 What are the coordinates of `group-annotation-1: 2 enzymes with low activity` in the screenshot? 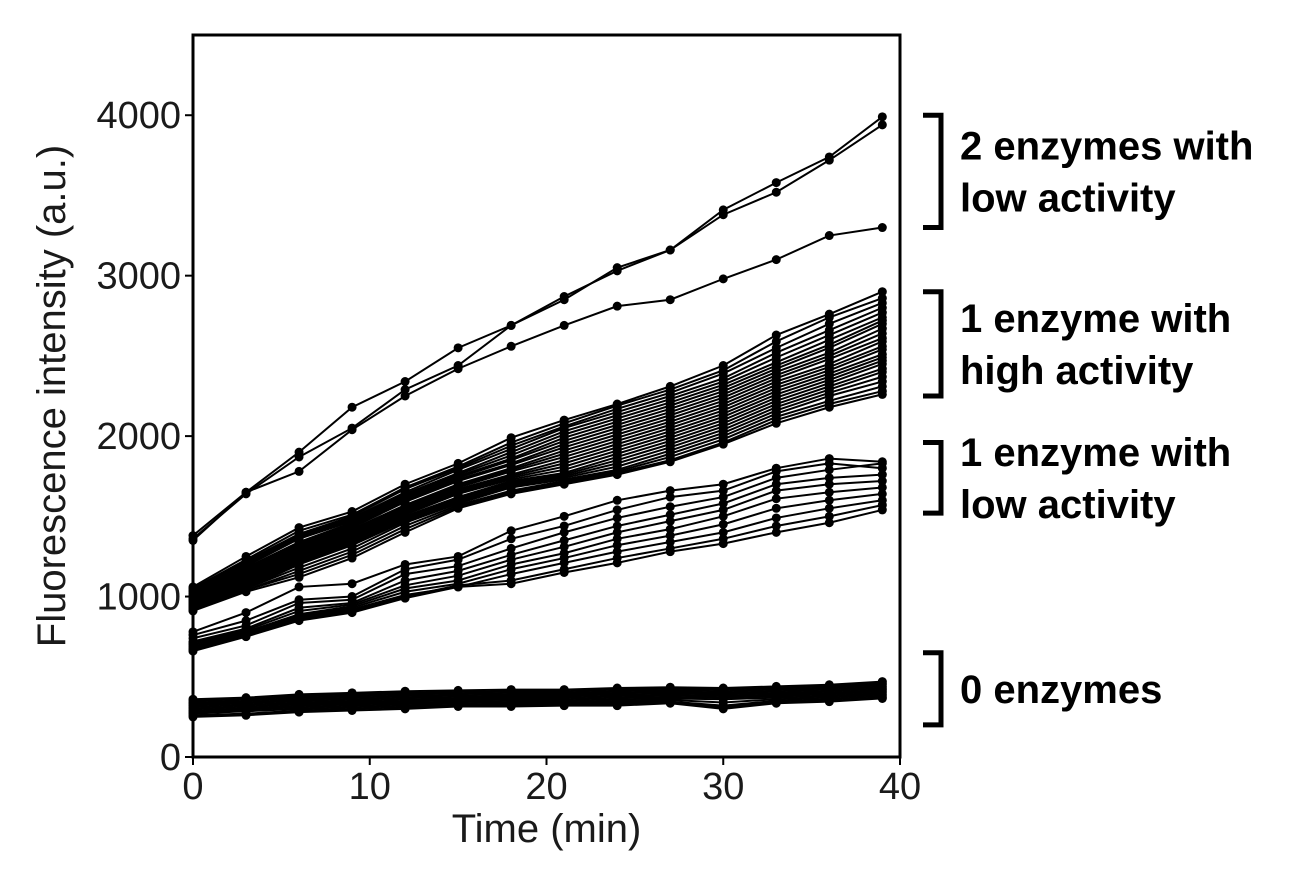 It's located at (1088, 171).